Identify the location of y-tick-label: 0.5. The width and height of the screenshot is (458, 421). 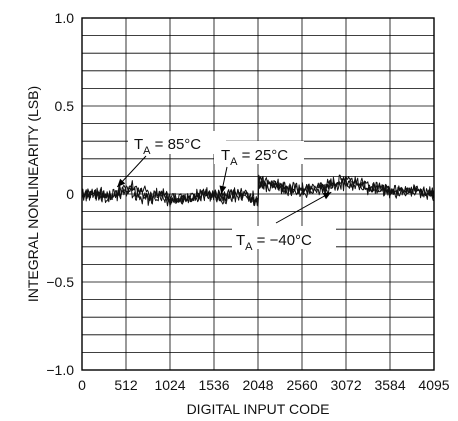
(65, 106).